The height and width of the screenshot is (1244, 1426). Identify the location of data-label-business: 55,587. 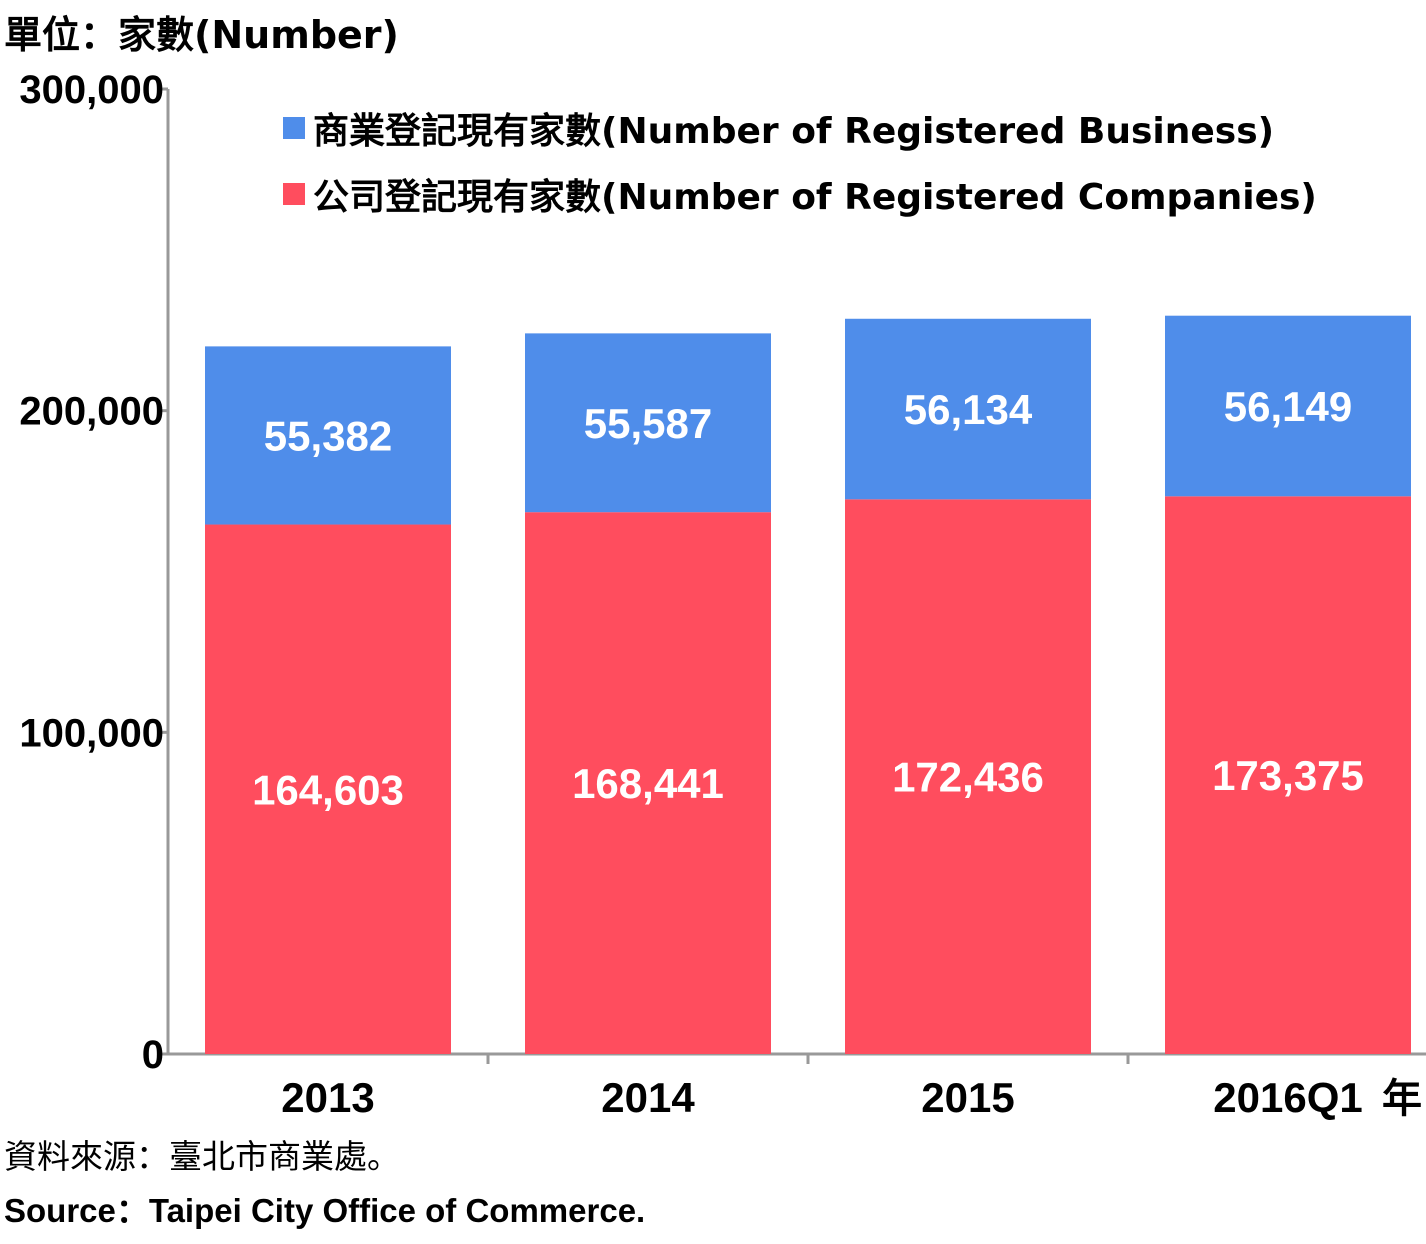
(648, 423).